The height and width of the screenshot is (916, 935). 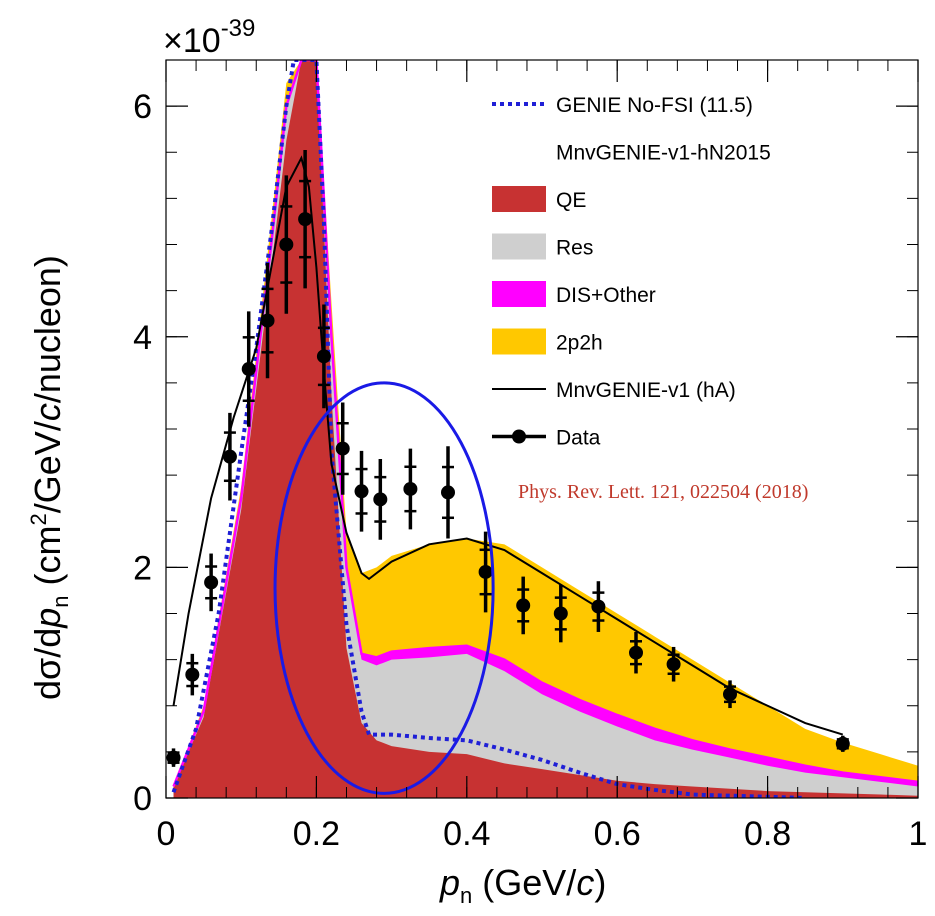 I want to click on y-axis-unit: c, so click(x=47, y=412).